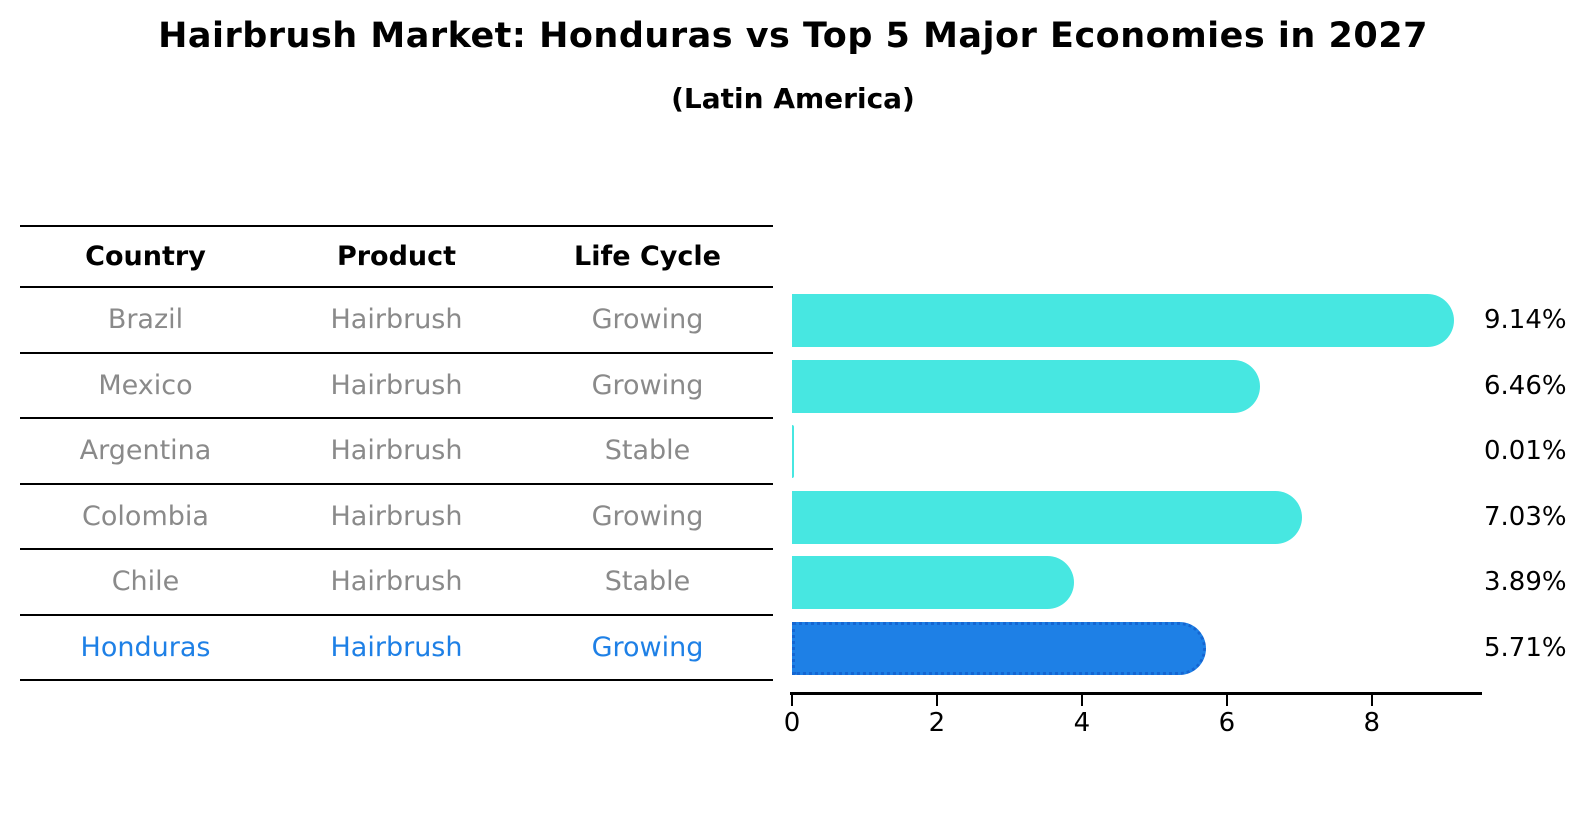 The width and height of the screenshot is (1586, 823). I want to click on column-header-life-cycle: Life Cycle, so click(647, 256).